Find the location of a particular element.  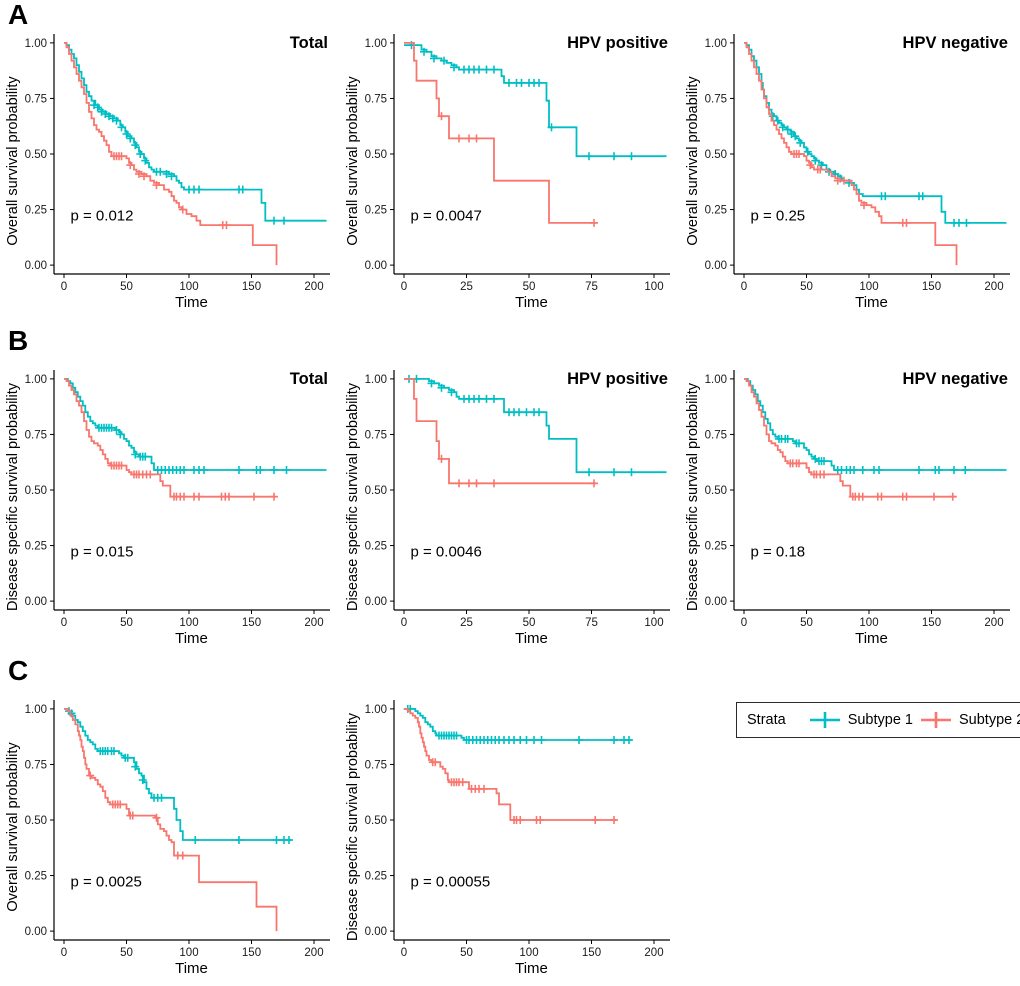

subtype-2-line-marker-icon is located at coordinates (936, 720).